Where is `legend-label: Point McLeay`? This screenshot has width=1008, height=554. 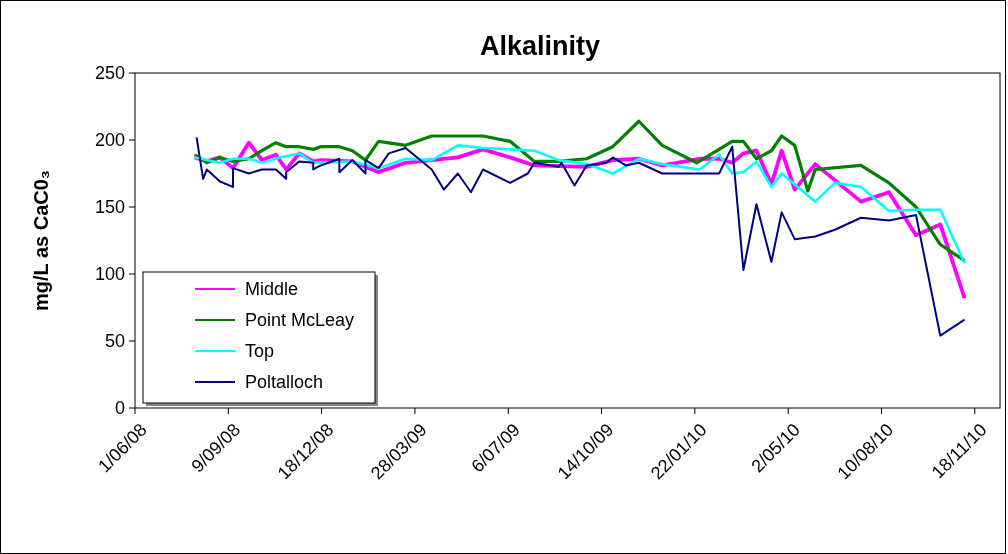 legend-label: Point McLeay is located at coordinates (300, 320).